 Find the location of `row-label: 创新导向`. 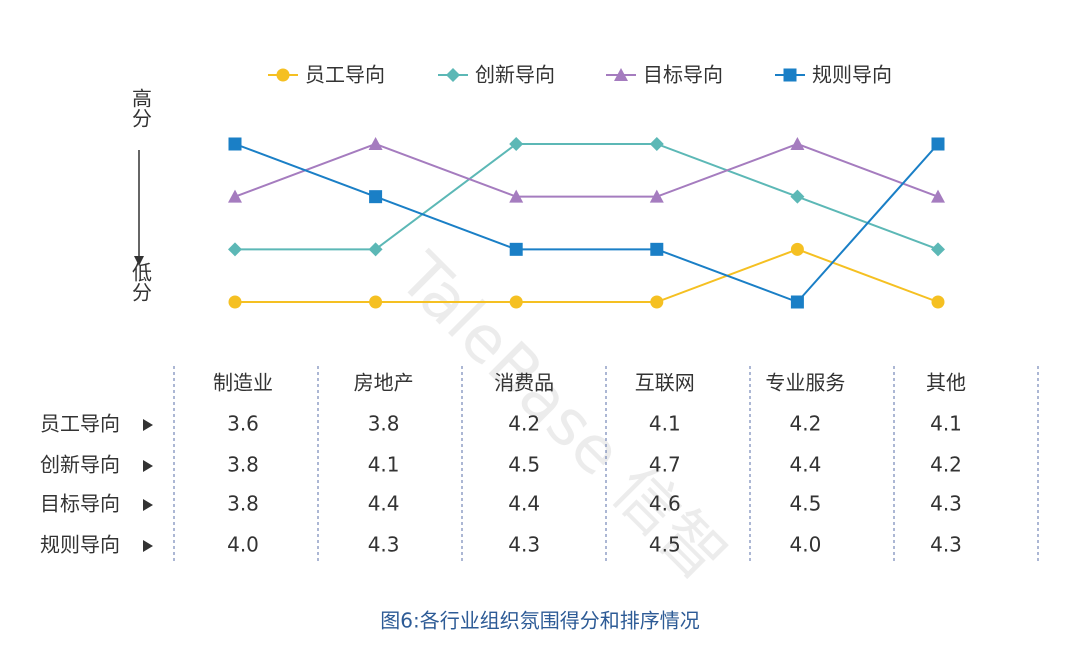

row-label: 创新导向 is located at coordinates (80, 465).